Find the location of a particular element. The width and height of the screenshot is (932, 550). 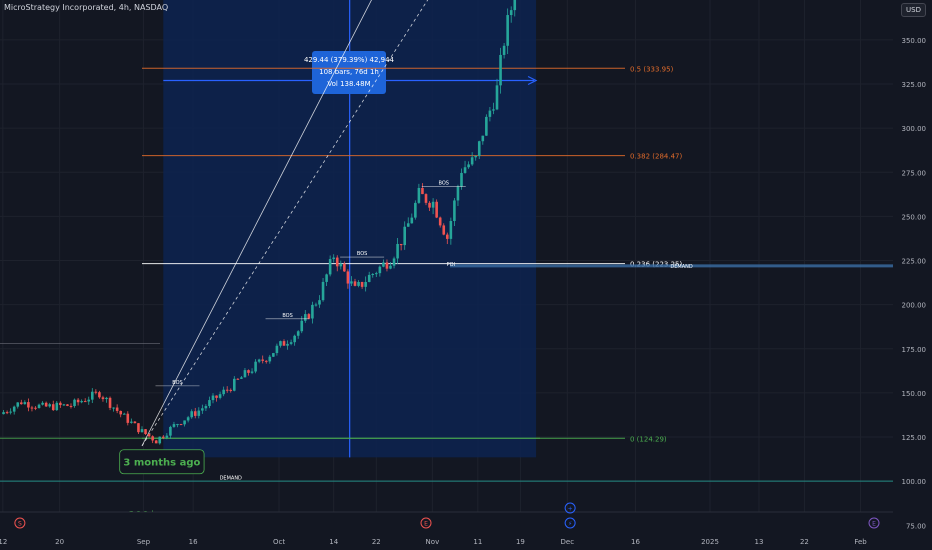

event-icon-glyph: S is located at coordinates (20, 524).